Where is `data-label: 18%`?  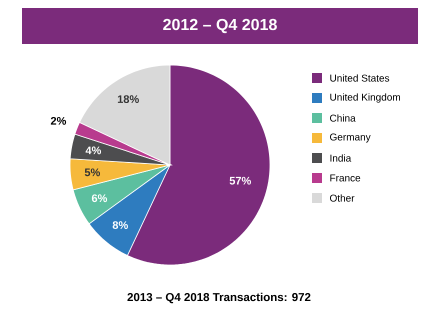 data-label: 18% is located at coordinates (128, 99).